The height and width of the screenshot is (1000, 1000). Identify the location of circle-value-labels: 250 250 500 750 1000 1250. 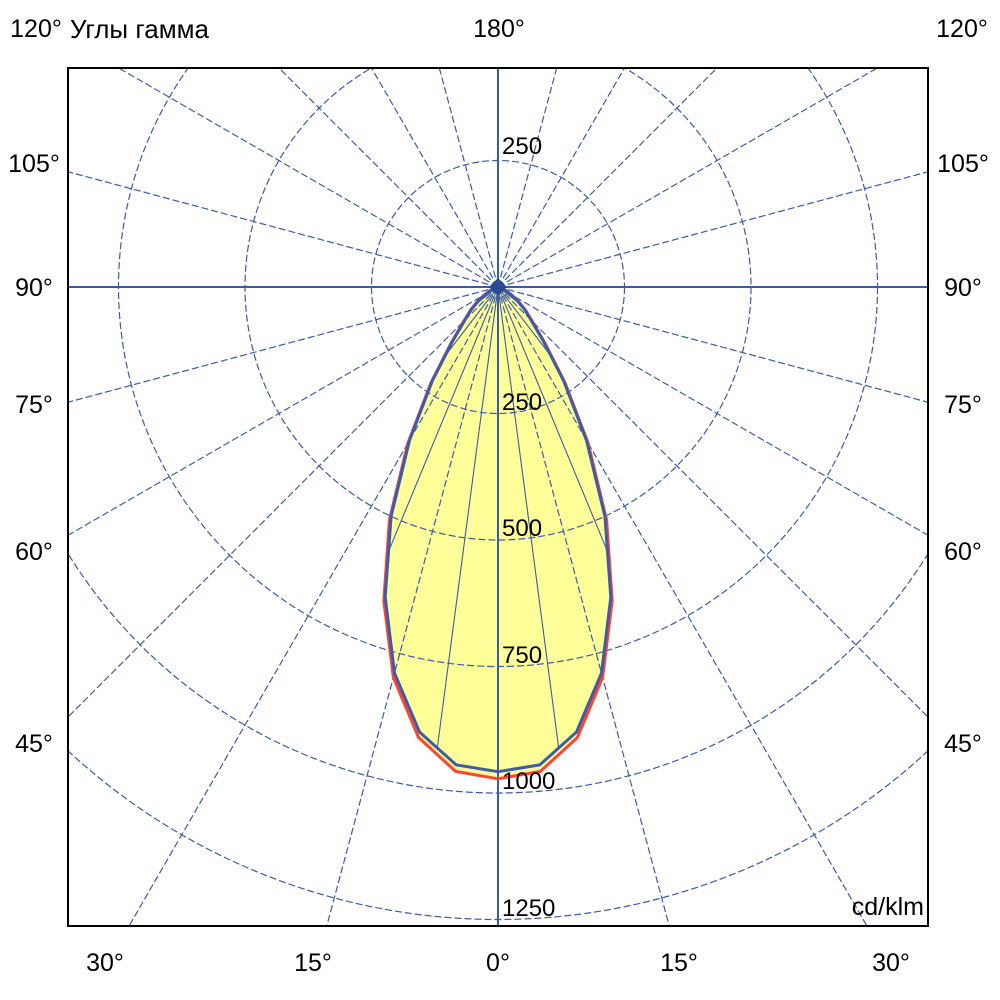
(528, 527).